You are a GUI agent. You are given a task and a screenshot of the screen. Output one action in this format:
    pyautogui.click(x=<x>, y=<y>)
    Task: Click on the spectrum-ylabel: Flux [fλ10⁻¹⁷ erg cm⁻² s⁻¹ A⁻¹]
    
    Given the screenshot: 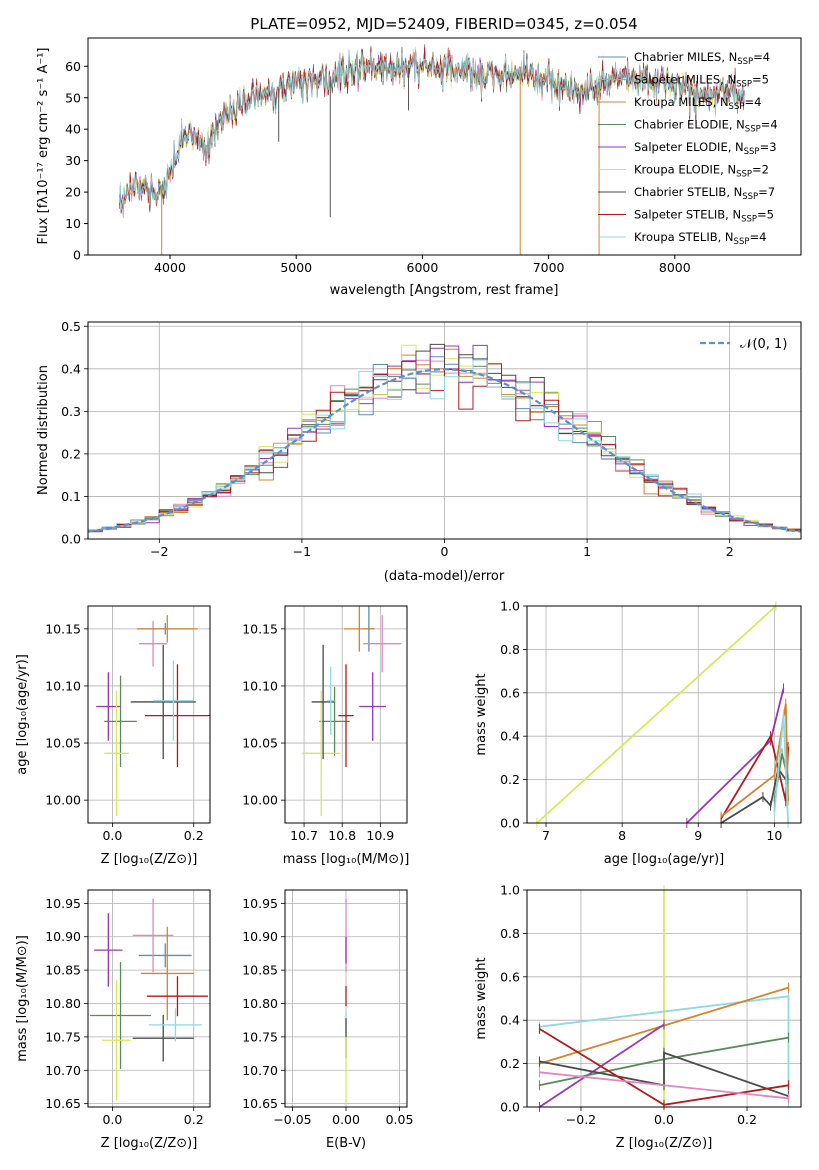 What is the action you would take?
    pyautogui.click(x=43, y=146)
    